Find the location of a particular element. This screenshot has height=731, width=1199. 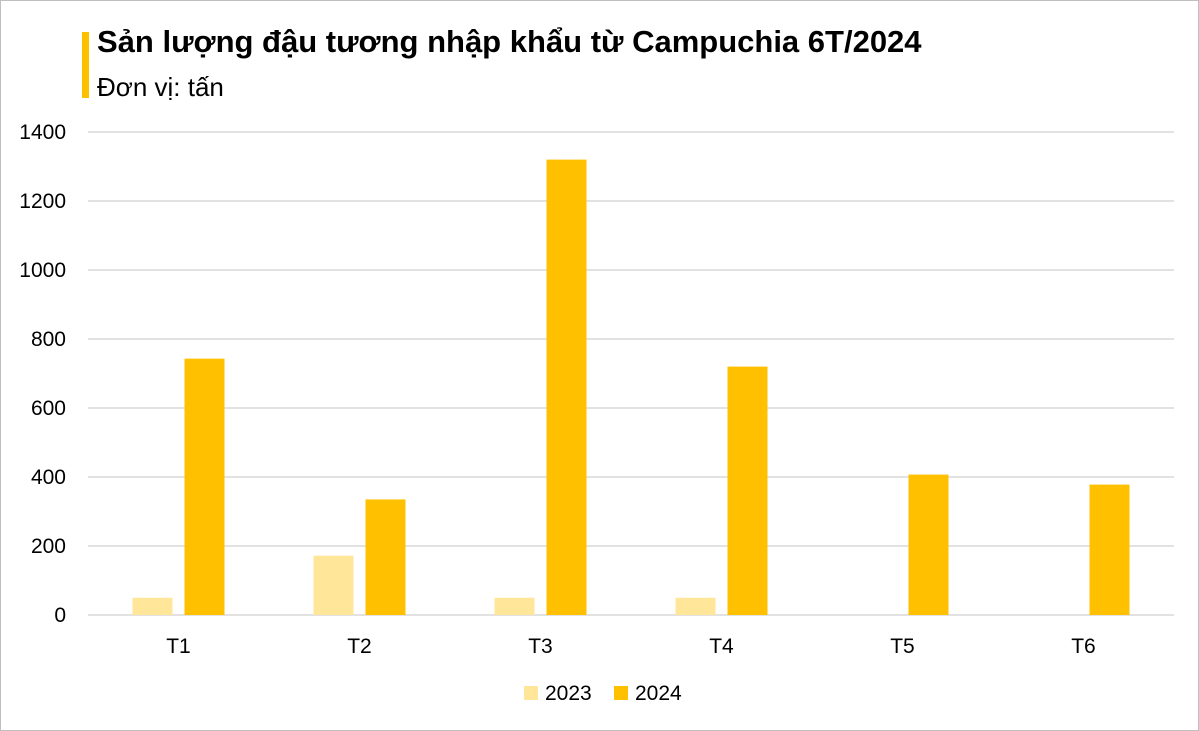

y-tick-label: 600 is located at coordinates (48, 408).